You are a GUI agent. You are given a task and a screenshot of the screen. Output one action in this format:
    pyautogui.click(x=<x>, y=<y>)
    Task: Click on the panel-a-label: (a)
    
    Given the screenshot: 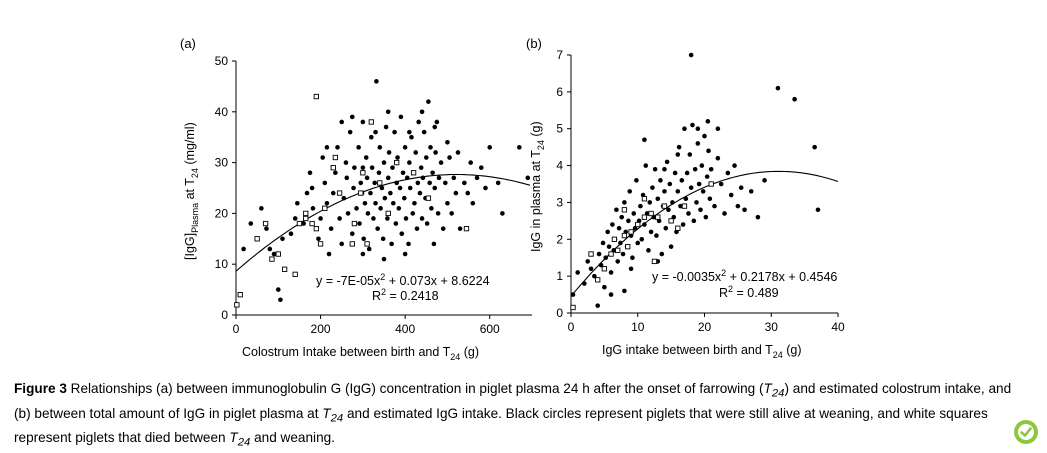 What is the action you would take?
    pyautogui.click(x=188, y=43)
    